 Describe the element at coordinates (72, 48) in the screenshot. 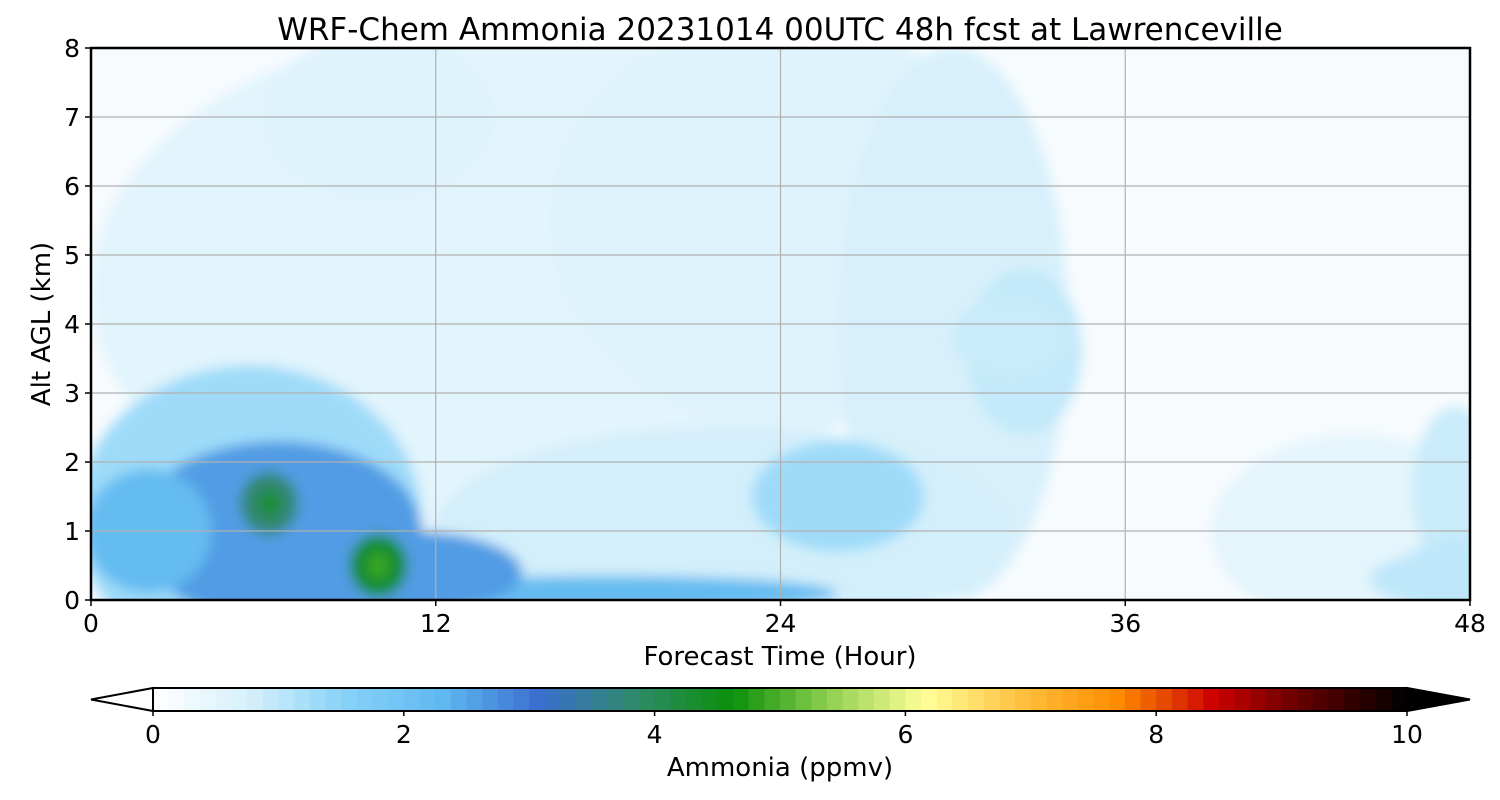

I see `y-tick-label: 8` at that location.